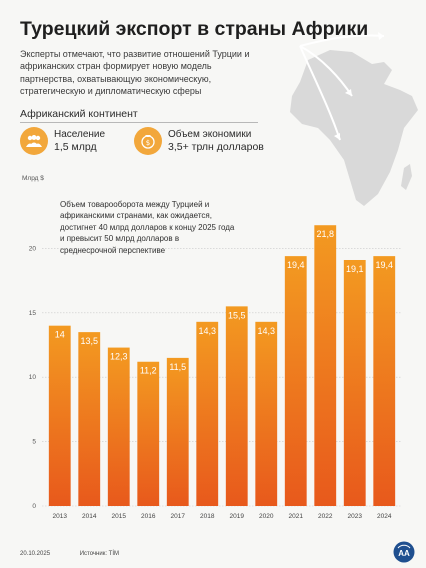  Describe the element at coordinates (384, 516) in the screenshot. I see `x-tick-label: 2024` at that location.